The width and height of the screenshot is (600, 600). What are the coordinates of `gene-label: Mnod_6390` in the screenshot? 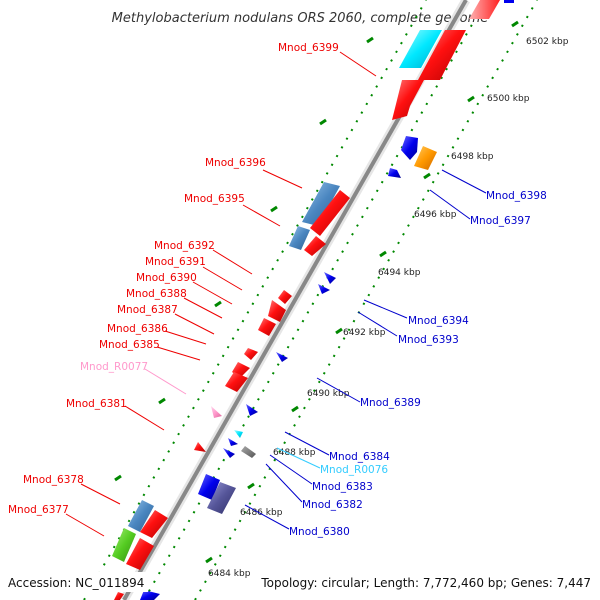 It's located at (166, 278).